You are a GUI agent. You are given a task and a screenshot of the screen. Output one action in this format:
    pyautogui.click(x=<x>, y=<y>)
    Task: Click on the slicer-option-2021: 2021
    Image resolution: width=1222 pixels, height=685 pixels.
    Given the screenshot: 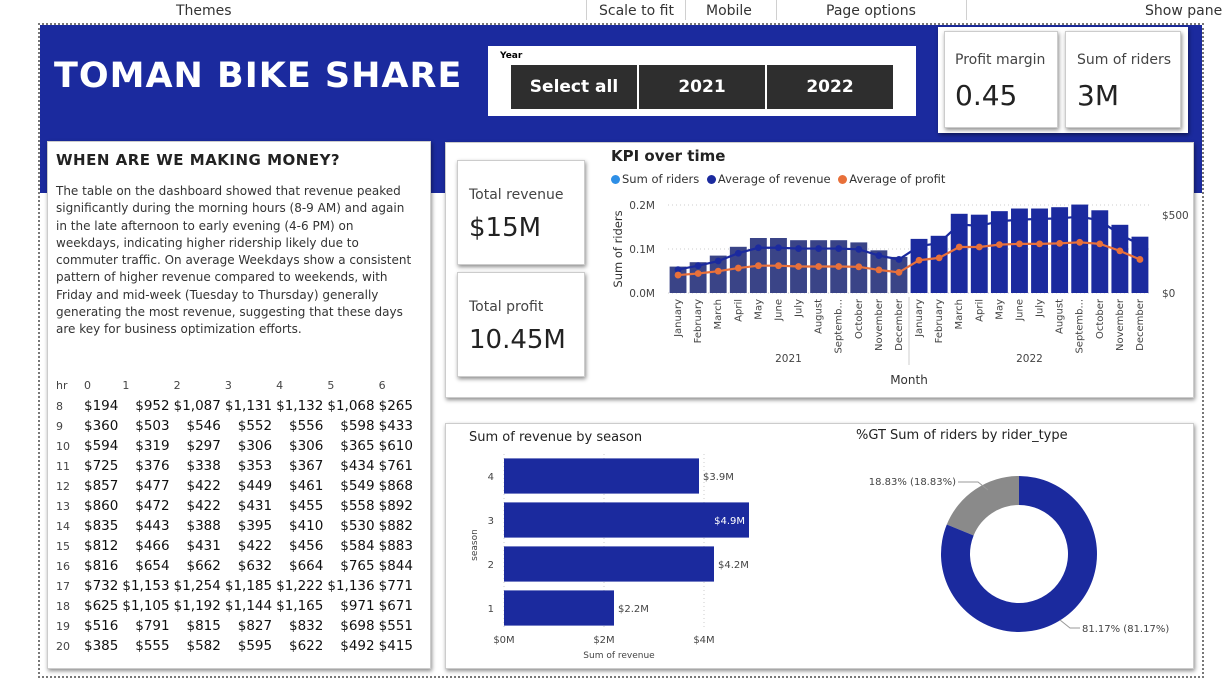 What is the action you would take?
    pyautogui.click(x=702, y=87)
    